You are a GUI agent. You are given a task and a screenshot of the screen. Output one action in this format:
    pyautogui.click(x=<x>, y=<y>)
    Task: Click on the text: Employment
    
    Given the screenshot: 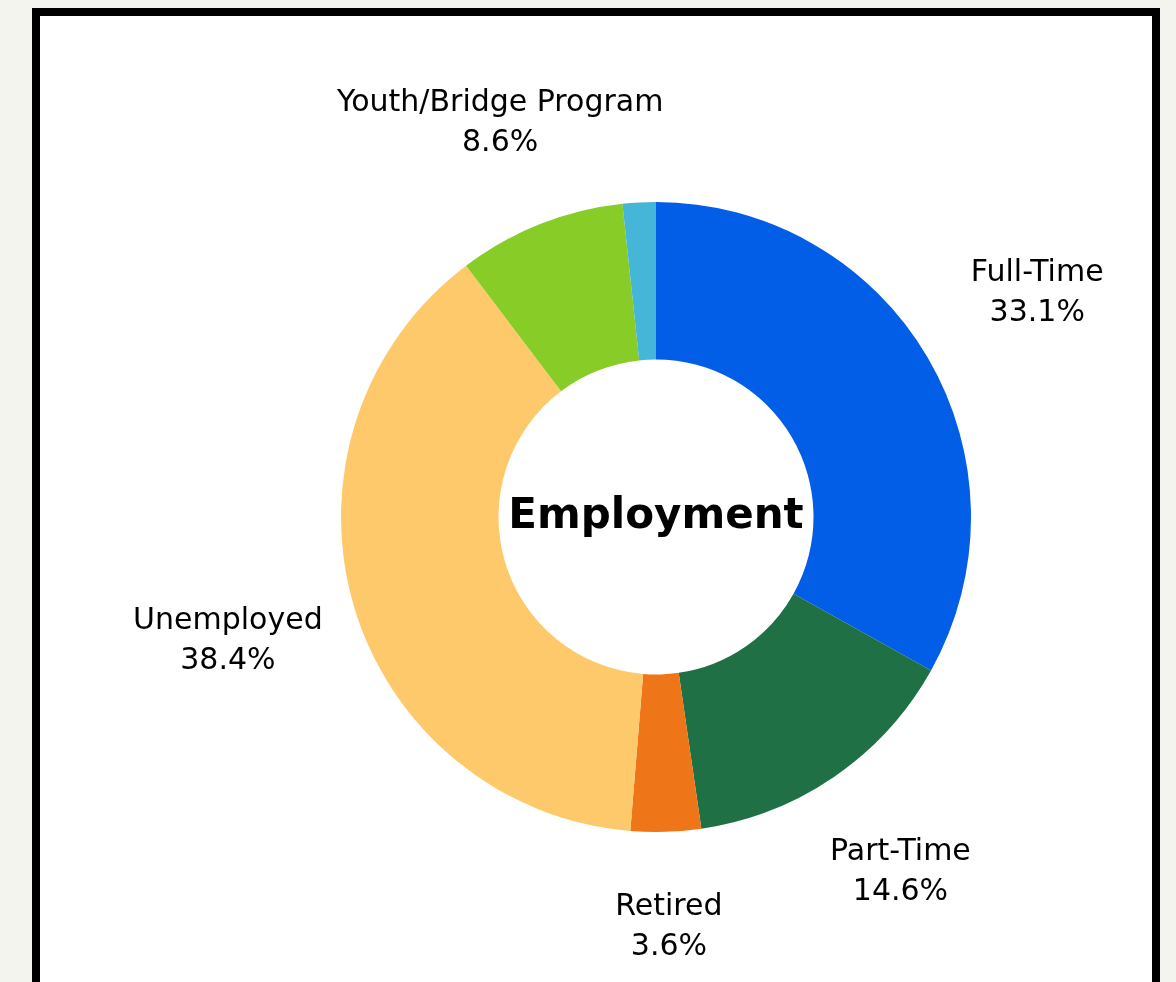 What is the action you would take?
    pyautogui.click(x=656, y=513)
    